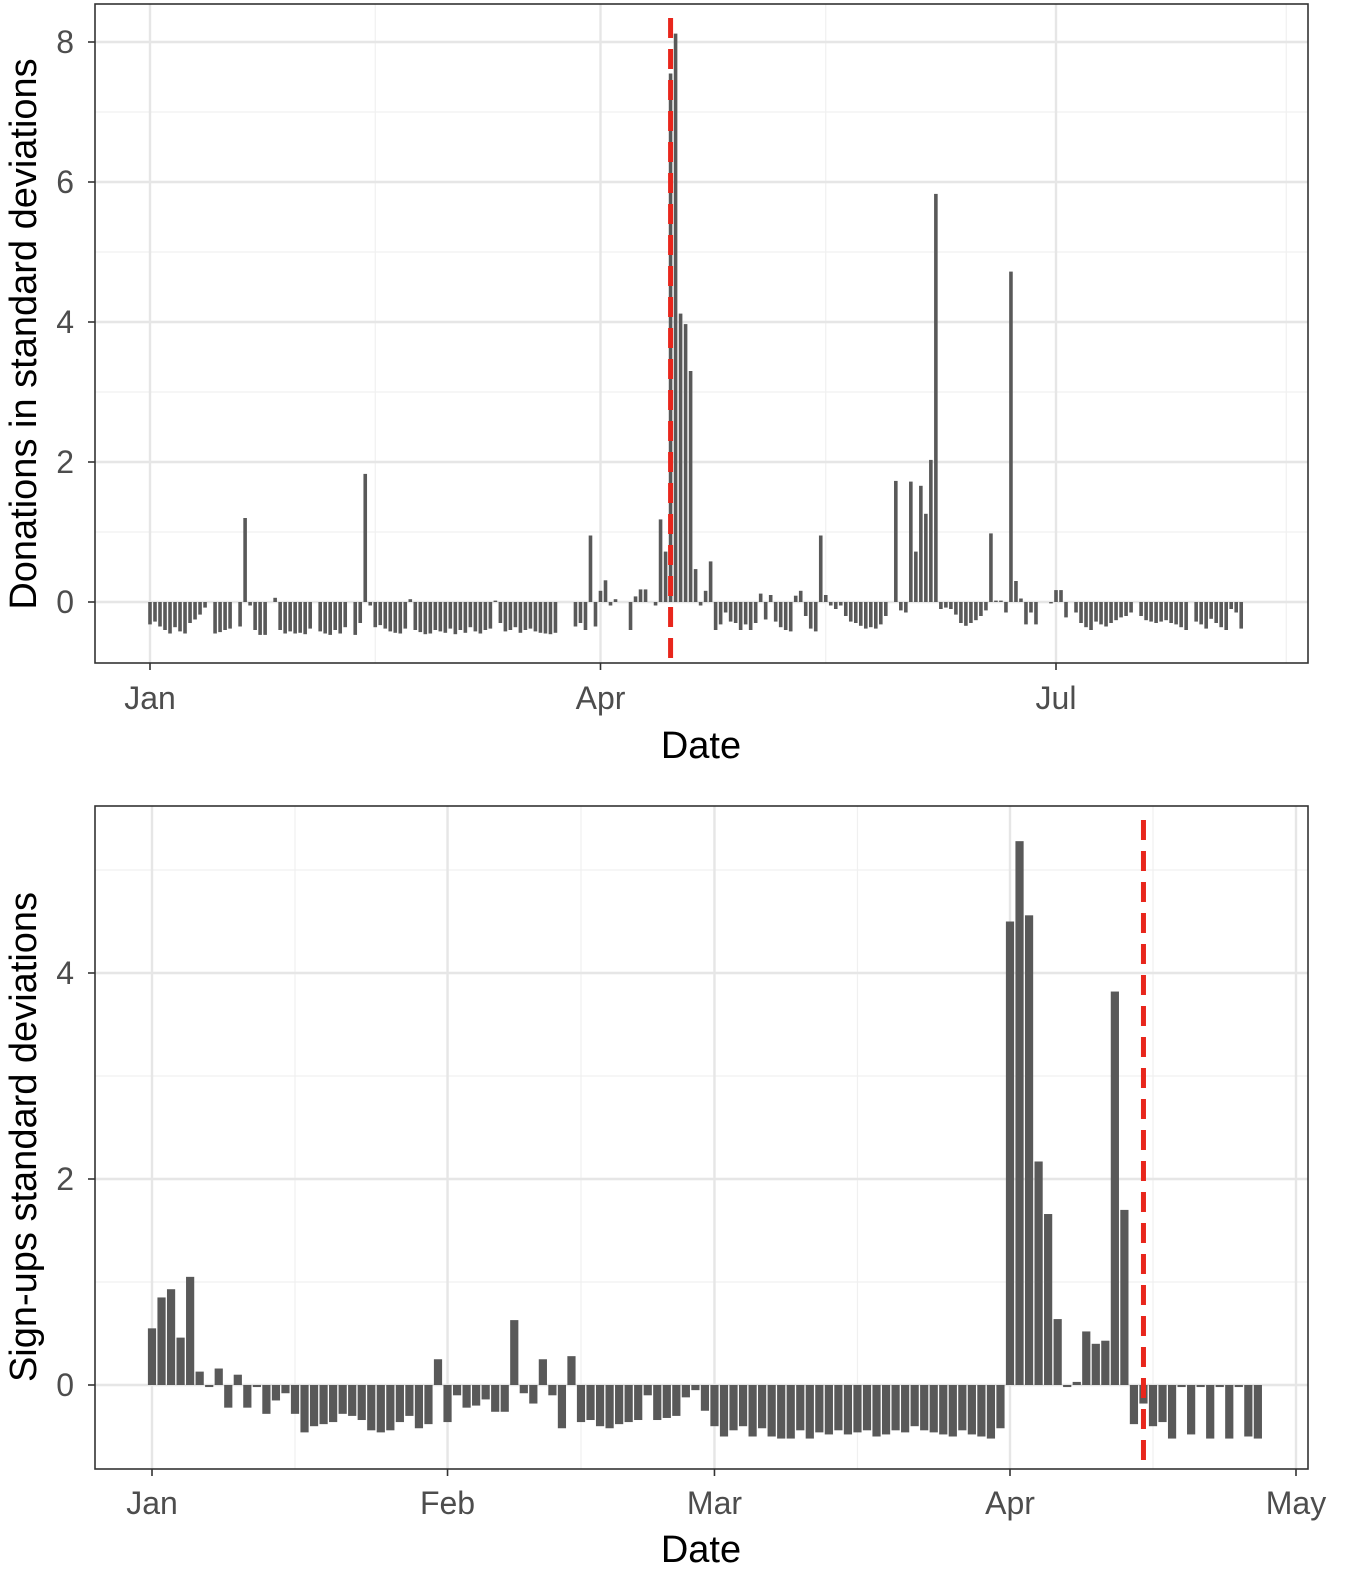  I want to click on y-tick-label: 6, so click(65, 182).